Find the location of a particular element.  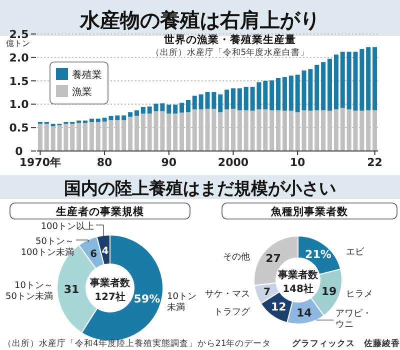

y-tick-label: 0.5 is located at coordinates (19, 128).